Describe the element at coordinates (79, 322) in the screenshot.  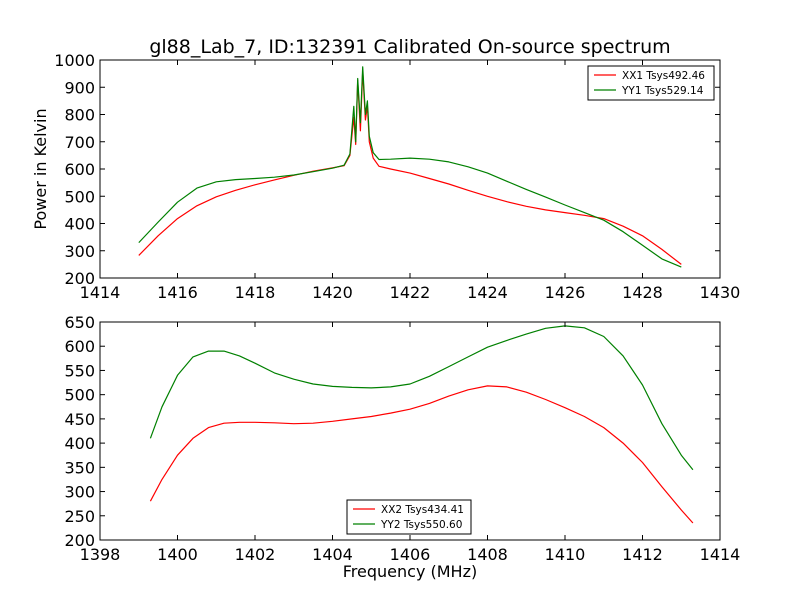
I see `y-tick-label: 650` at that location.